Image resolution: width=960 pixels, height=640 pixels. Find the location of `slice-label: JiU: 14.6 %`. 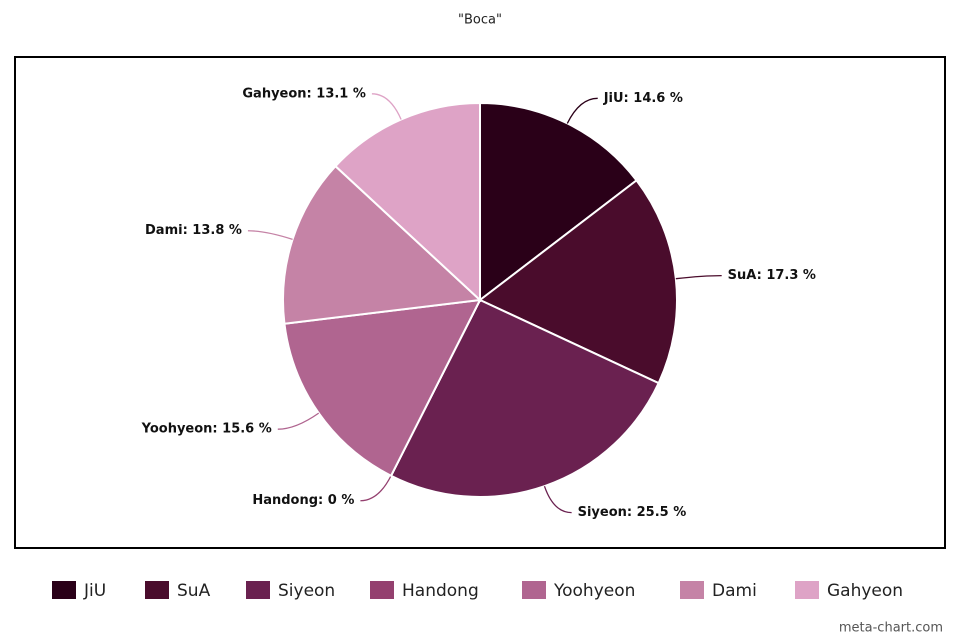

slice-label: JiU: 14.6 % is located at coordinates (643, 98).